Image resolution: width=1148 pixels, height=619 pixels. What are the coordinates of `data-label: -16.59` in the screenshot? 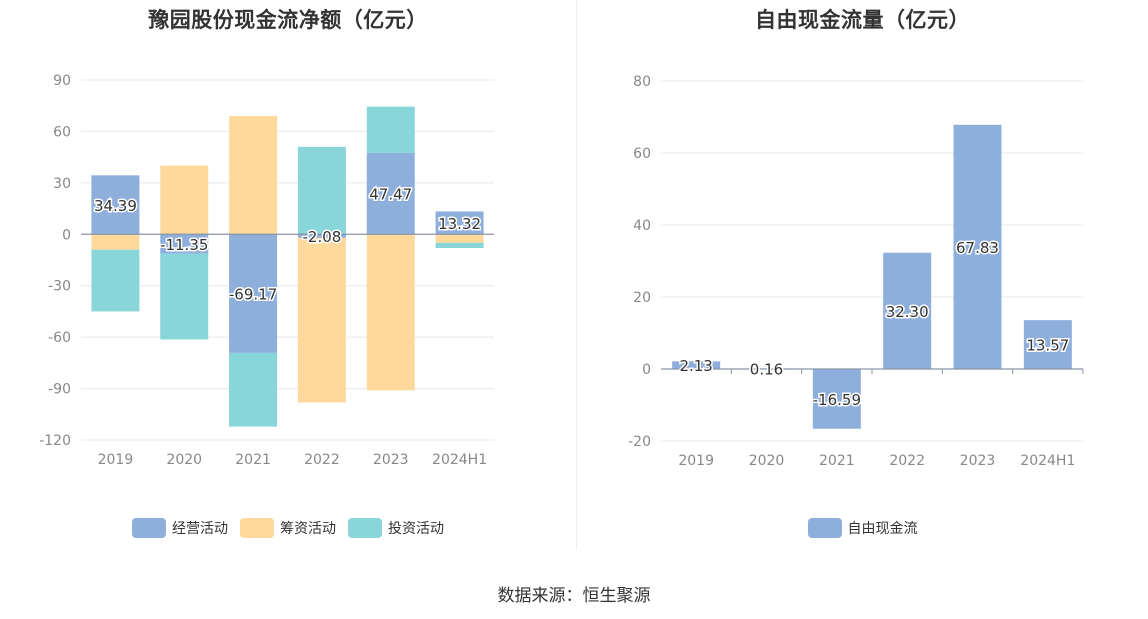 It's located at (837, 400).